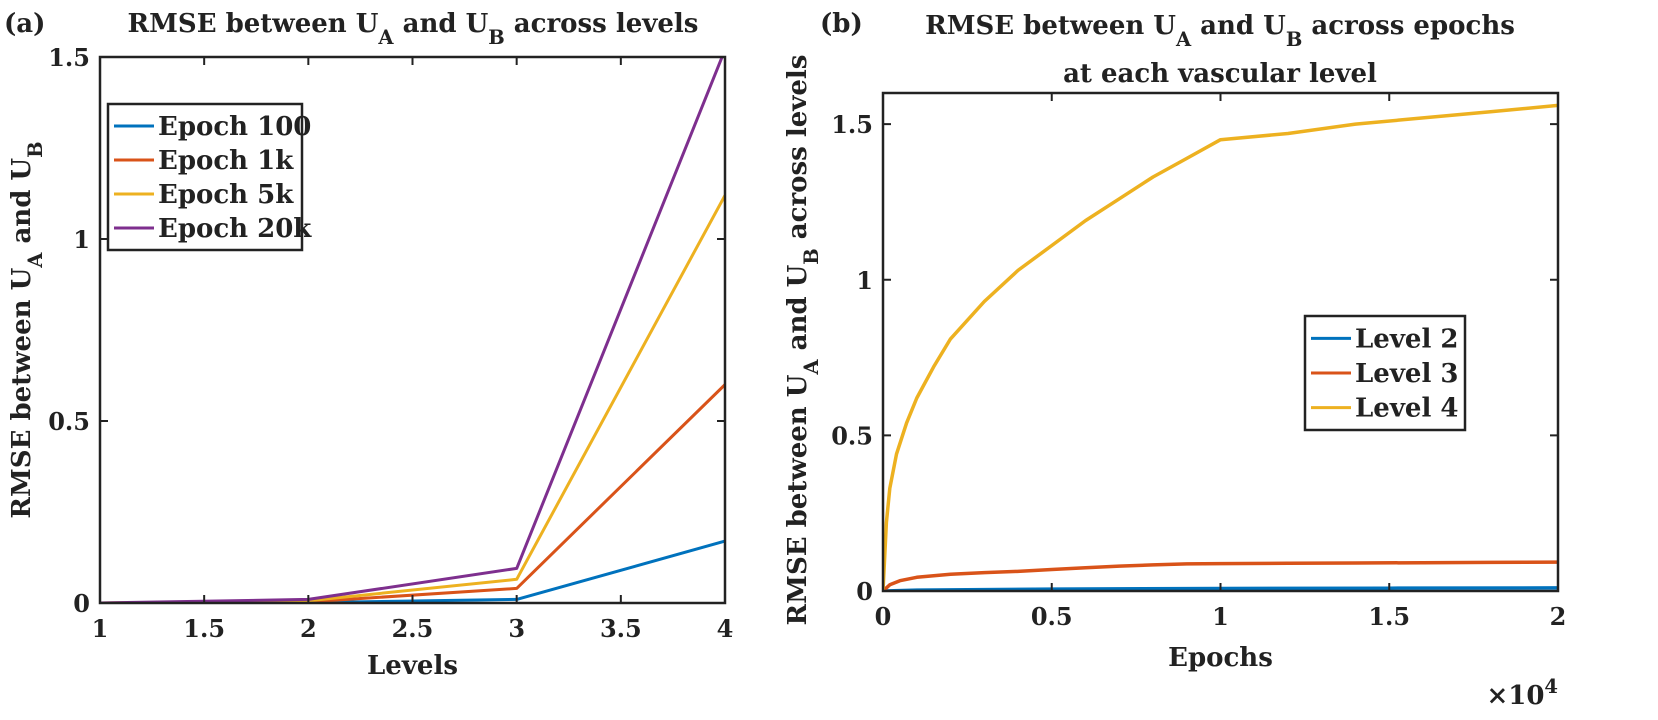  Describe the element at coordinates (1551, 686) in the screenshot. I see `x-axis-multiplier-exponent: 4` at that location.